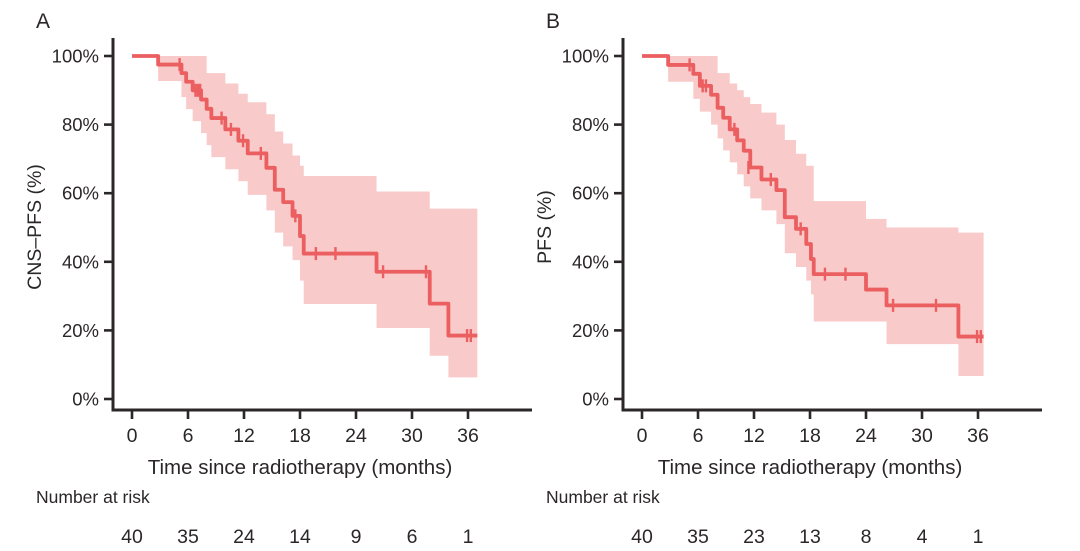 This screenshot has height=551, width=1080. Describe the element at coordinates (764, 517) in the screenshot. I see `risk-table: Number at risk 40 35 23 13 8 4 1` at that location.